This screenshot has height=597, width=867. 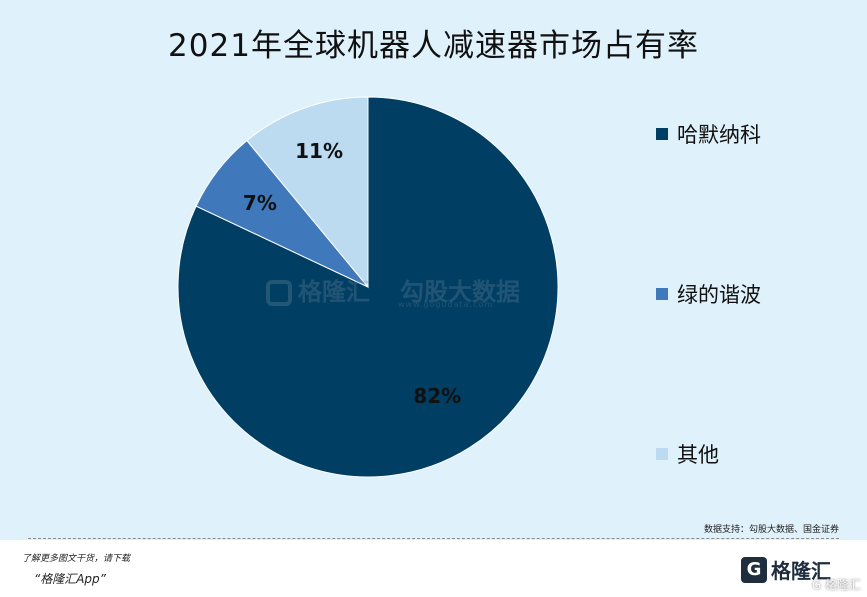 What do you see at coordinates (771, 530) in the screenshot?
I see `data-source: 数据支持：勾股大数据、国金证券` at bounding box center [771, 530].